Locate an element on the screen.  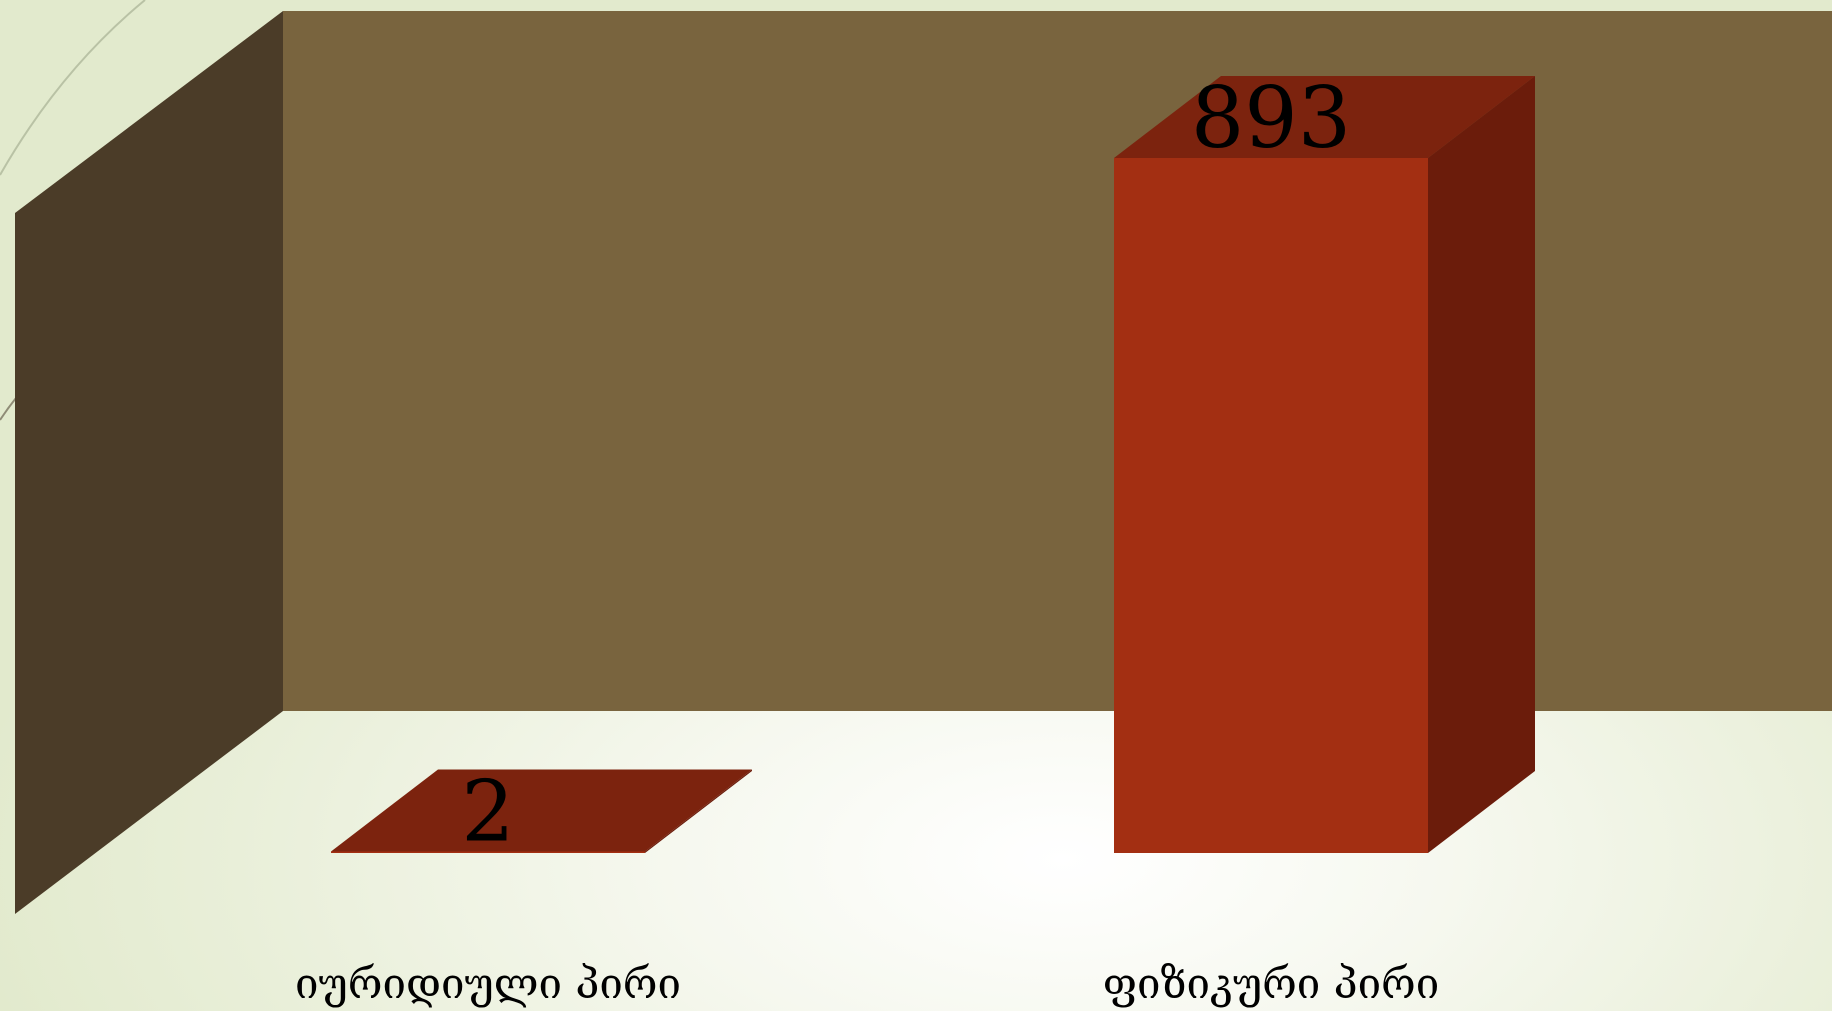
category-label-1: იურიდიული პირი is located at coordinates (488, 983).